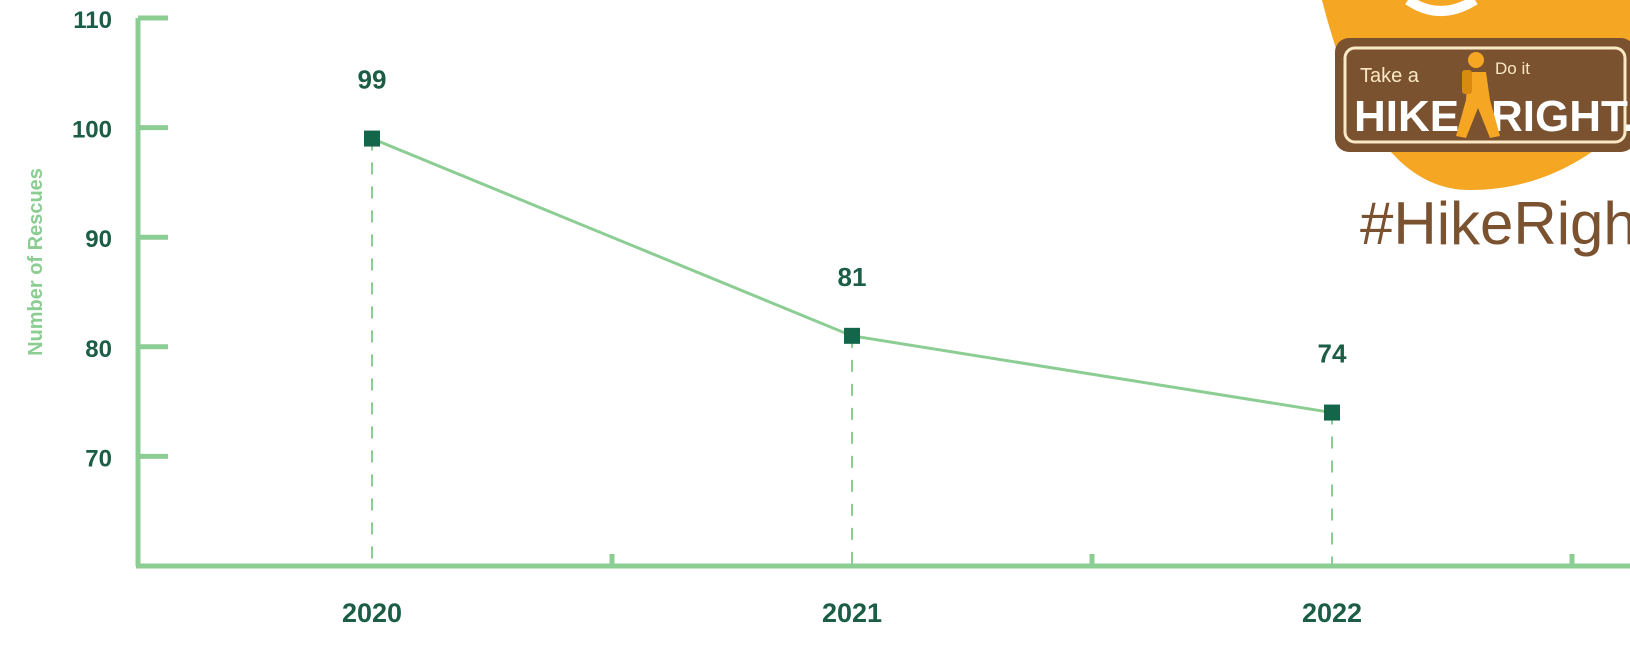 Image resolution: width=1630 pixels, height=649 pixels. I want to click on logo-sign-inner, so click(1485, 95).